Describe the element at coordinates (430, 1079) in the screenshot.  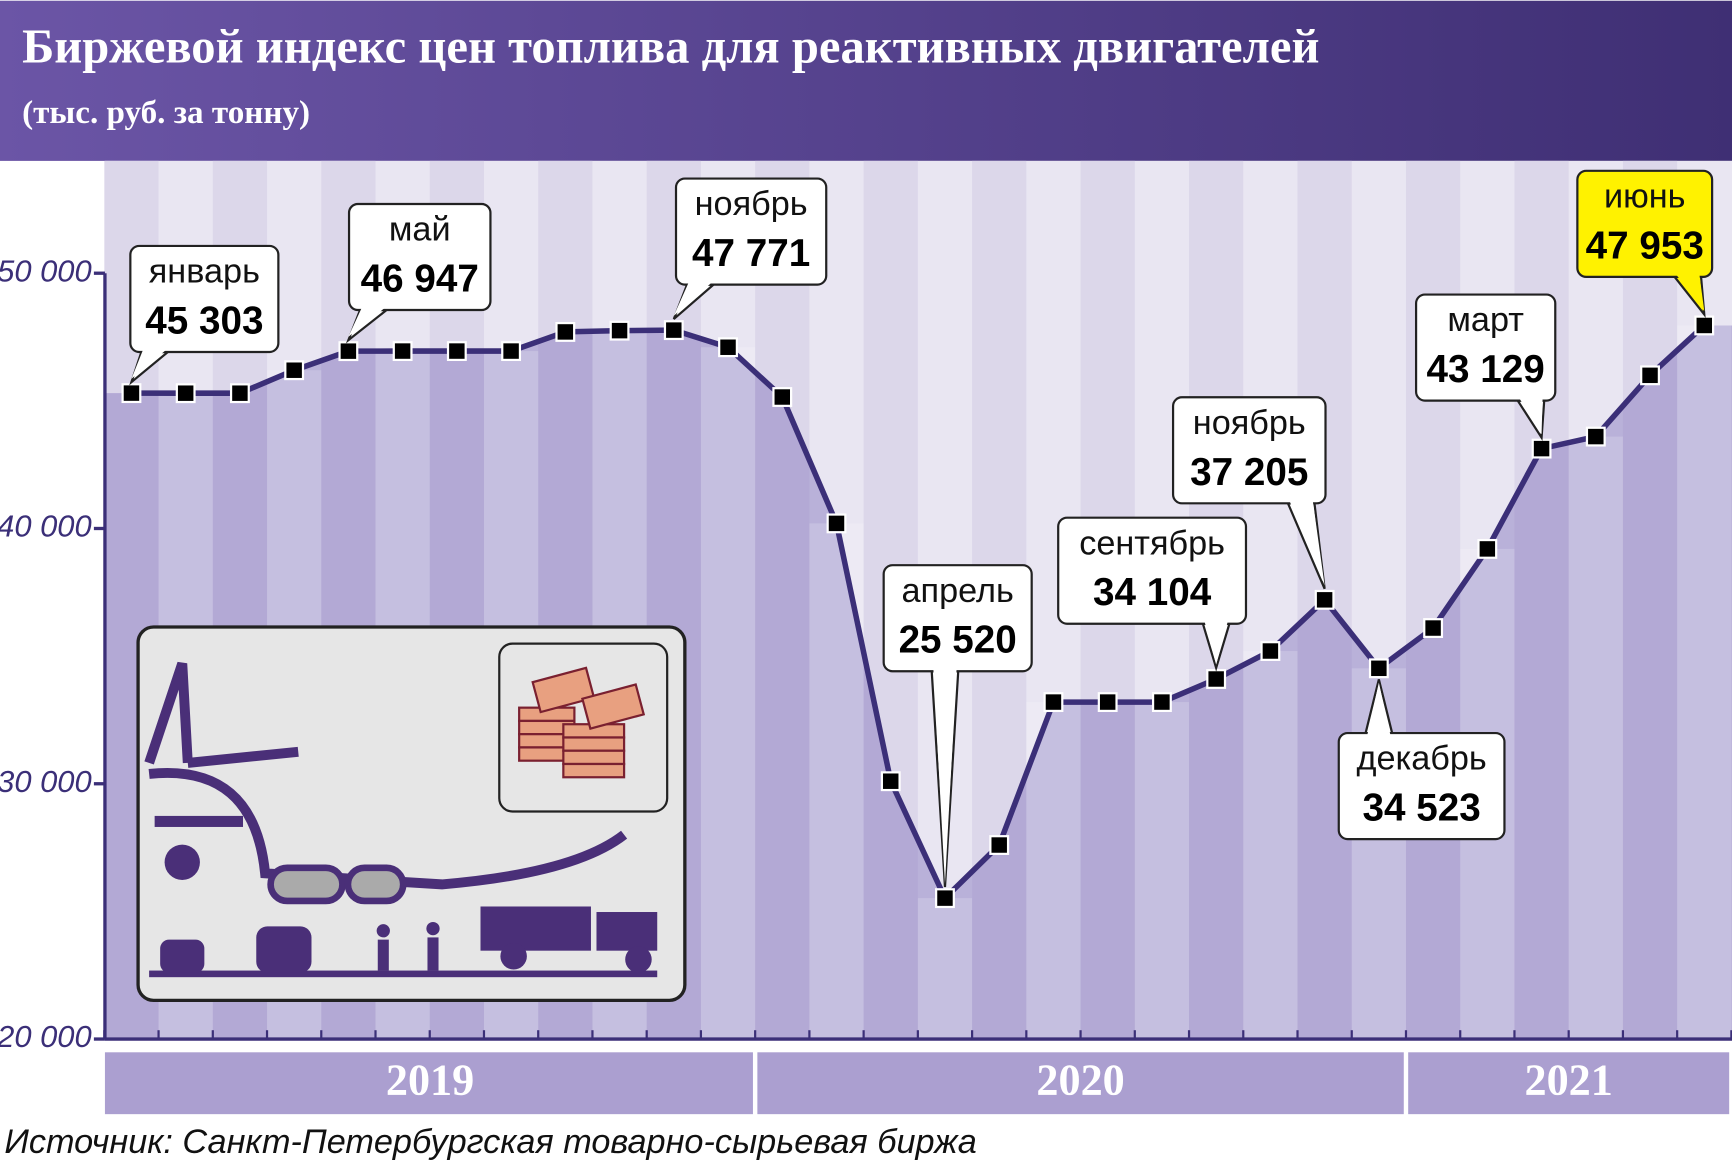
I see `year-label: 2019` at that location.